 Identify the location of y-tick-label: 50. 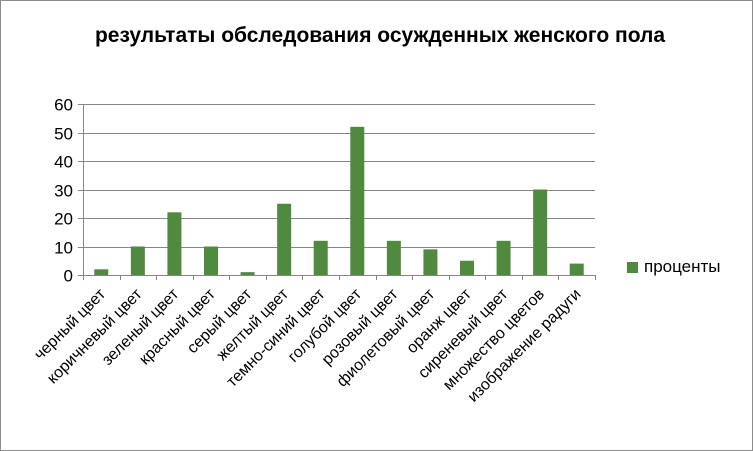
(63, 134).